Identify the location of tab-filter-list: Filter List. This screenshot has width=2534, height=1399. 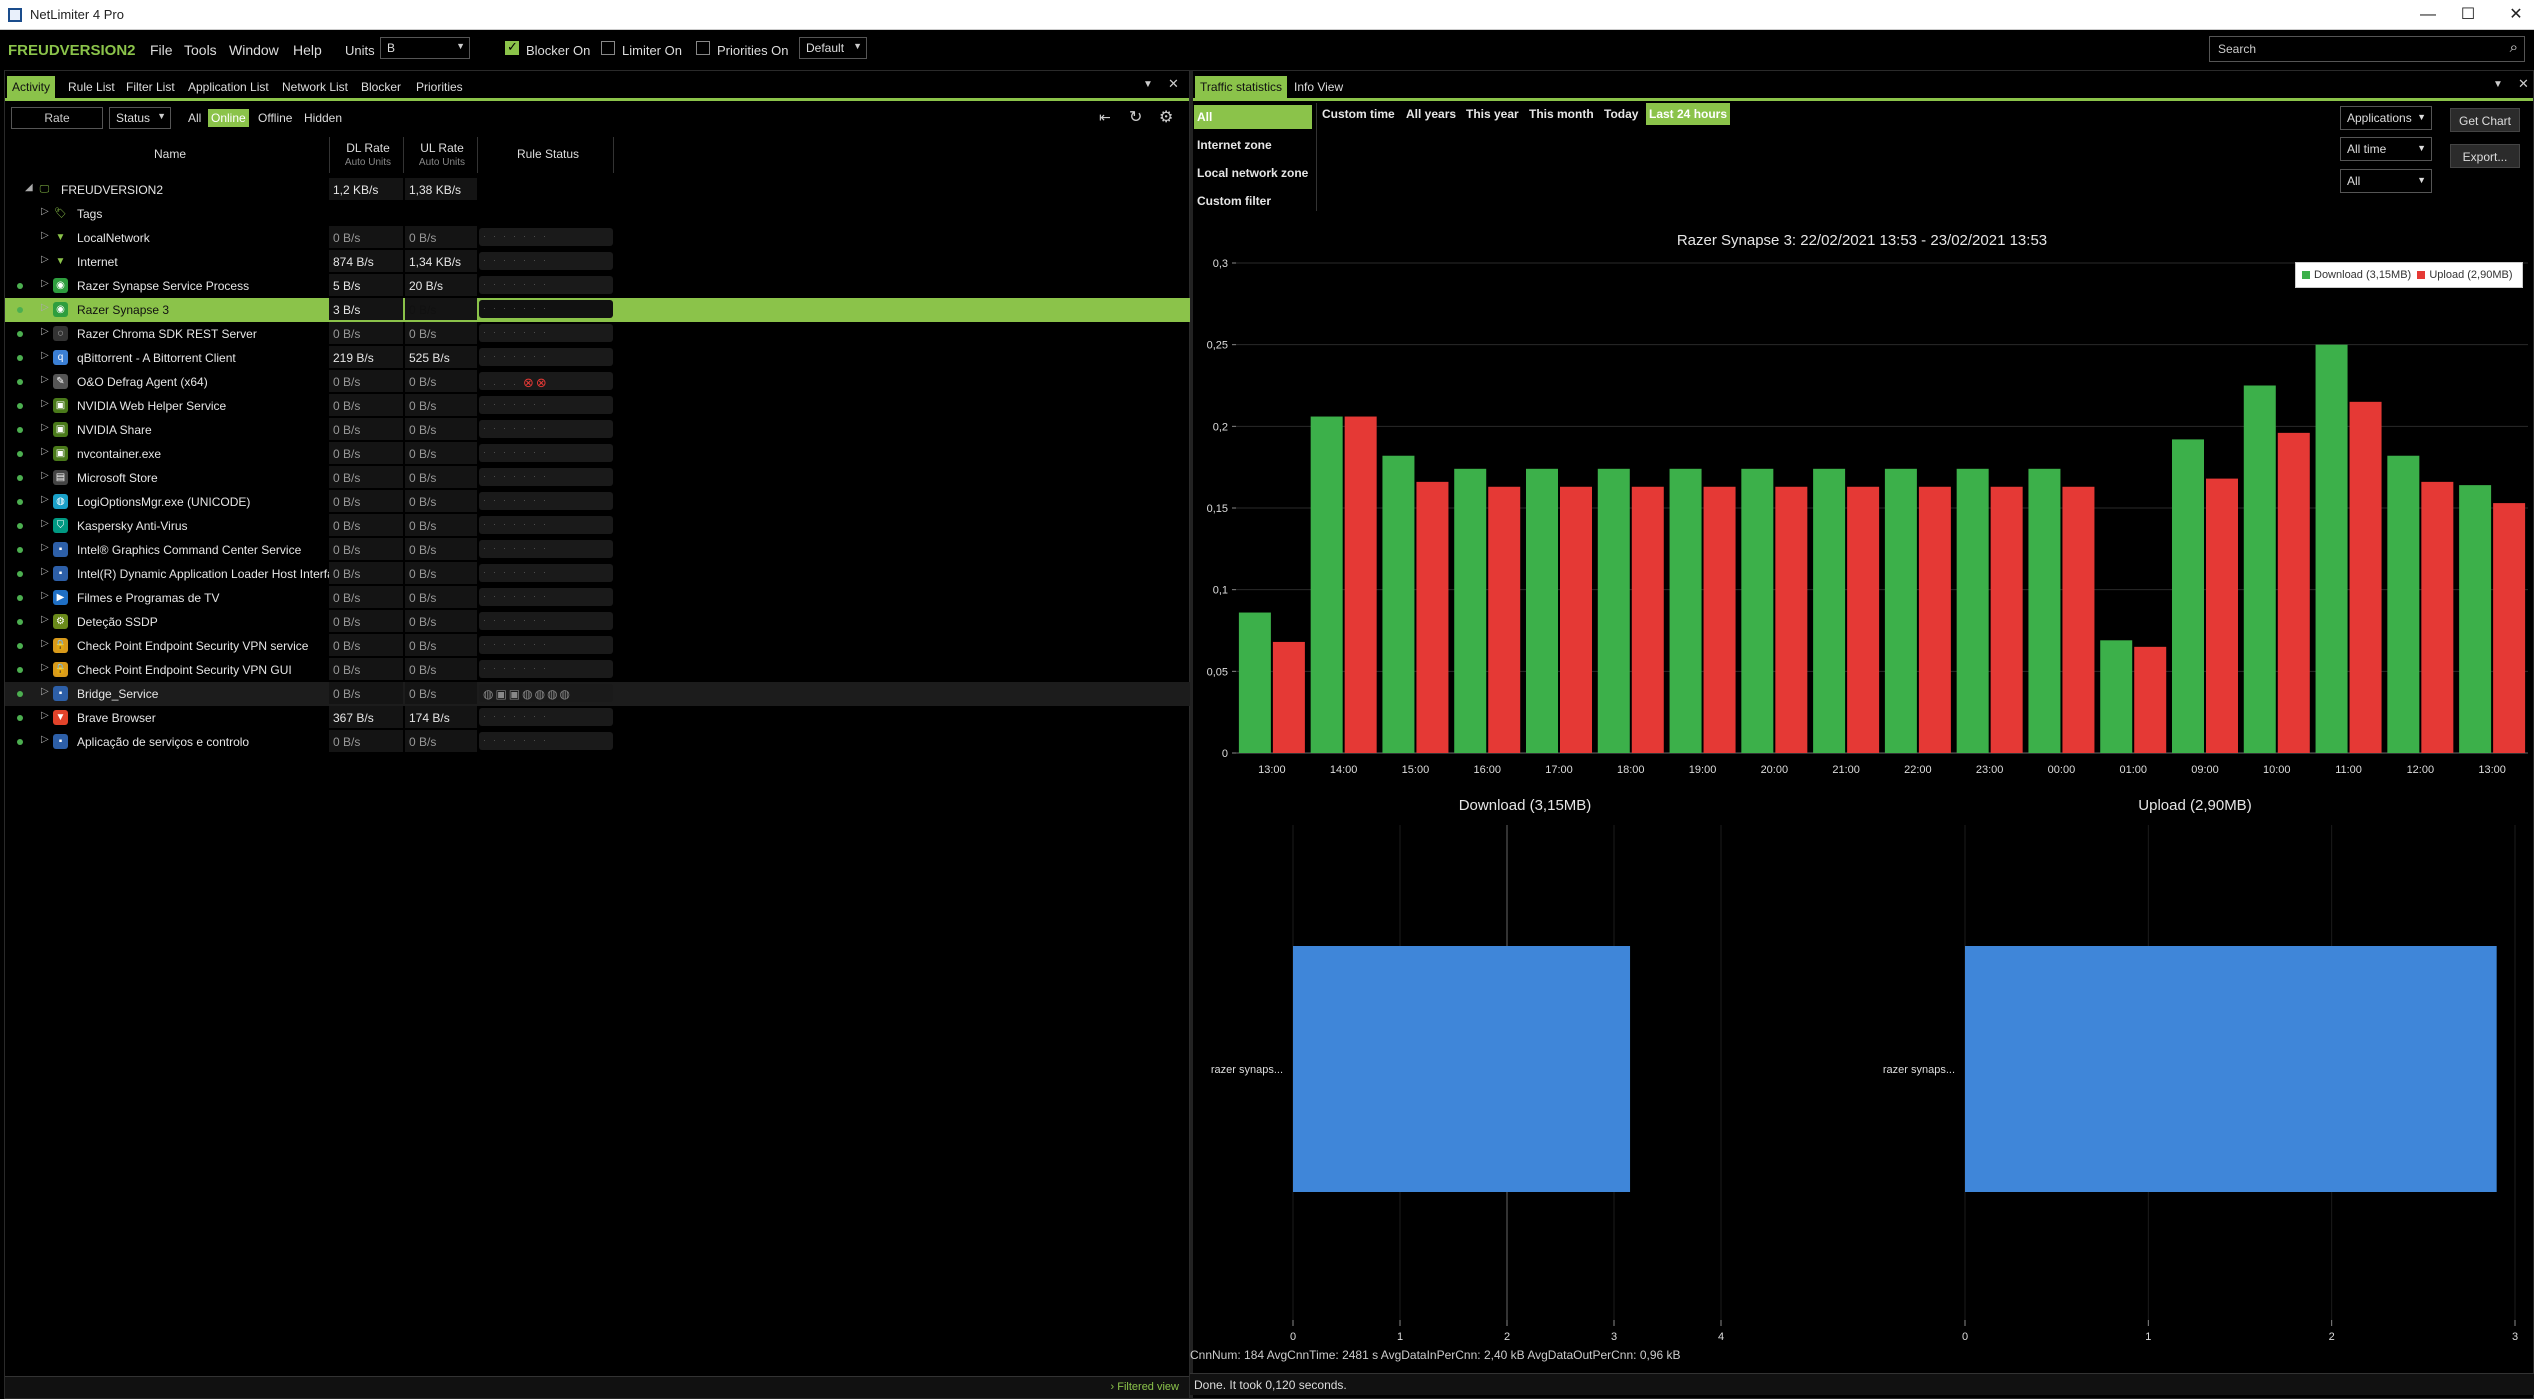
(150, 87).